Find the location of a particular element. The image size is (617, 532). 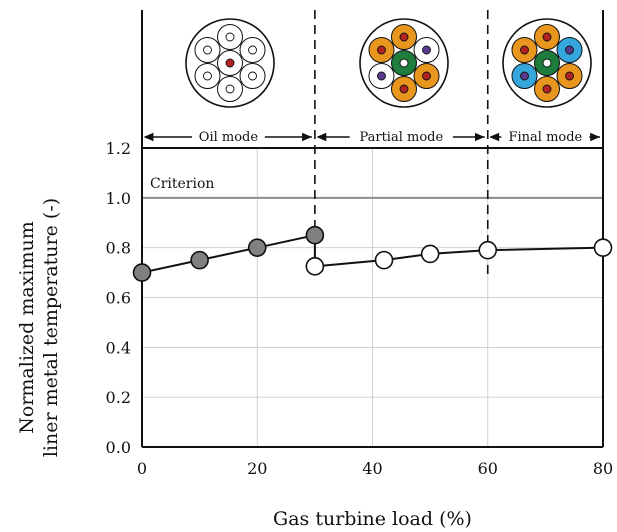

y-tick-label: 0.0 is located at coordinates (118, 447).